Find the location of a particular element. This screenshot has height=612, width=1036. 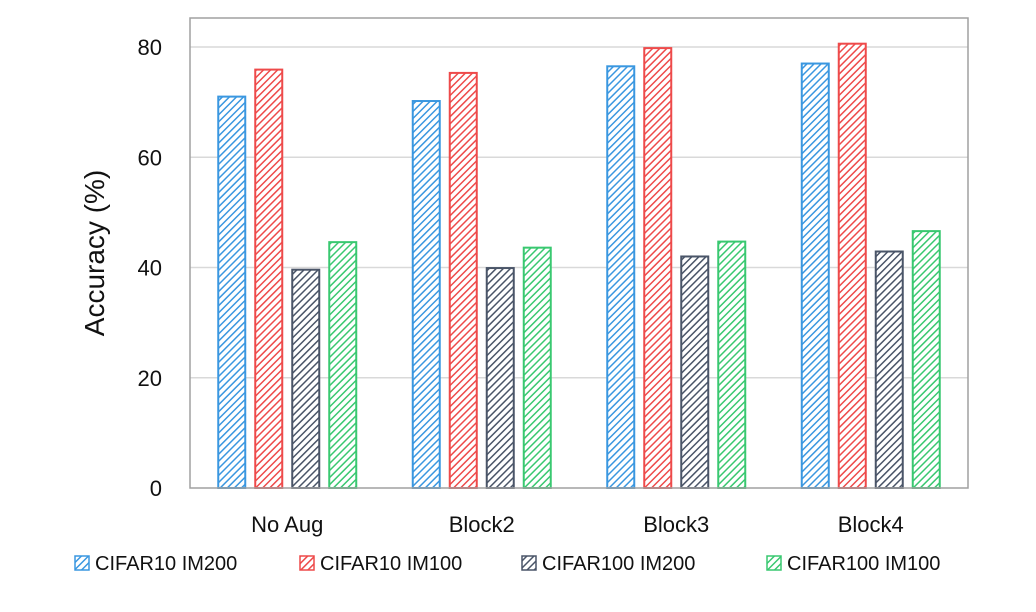

bar-cifar100-im100-block2 is located at coordinates (537, 367).